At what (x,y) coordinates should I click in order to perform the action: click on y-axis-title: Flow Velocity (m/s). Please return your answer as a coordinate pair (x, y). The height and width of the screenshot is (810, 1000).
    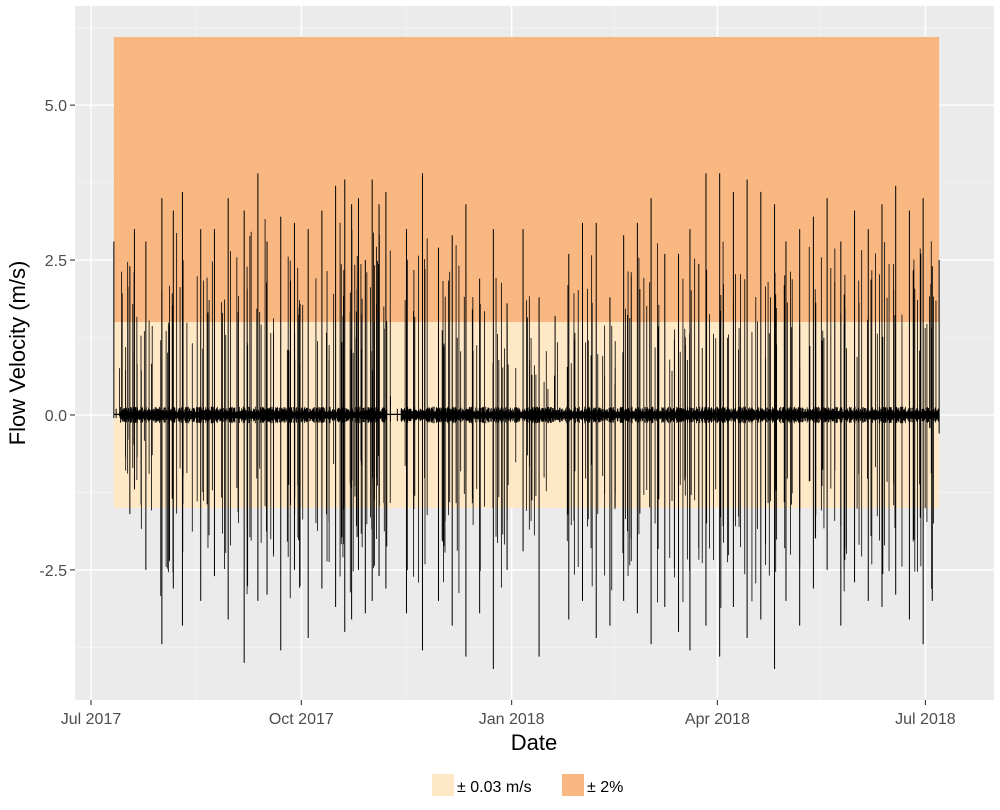
    Looking at the image, I should click on (17, 353).